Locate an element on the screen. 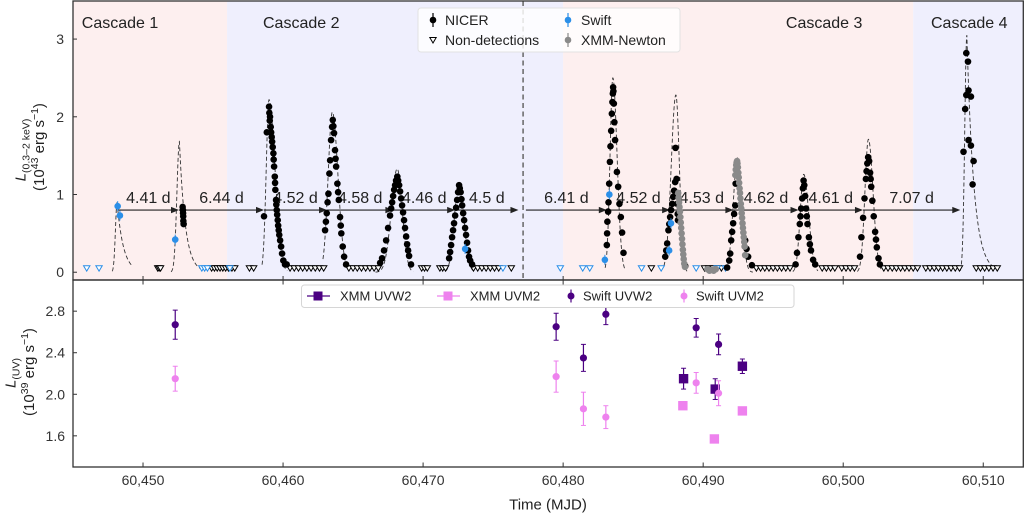 The width and height of the screenshot is (1024, 513). top-y-axis-title: L(0.3–2 keV) (1043 erg s−1) is located at coordinates (31, 147).